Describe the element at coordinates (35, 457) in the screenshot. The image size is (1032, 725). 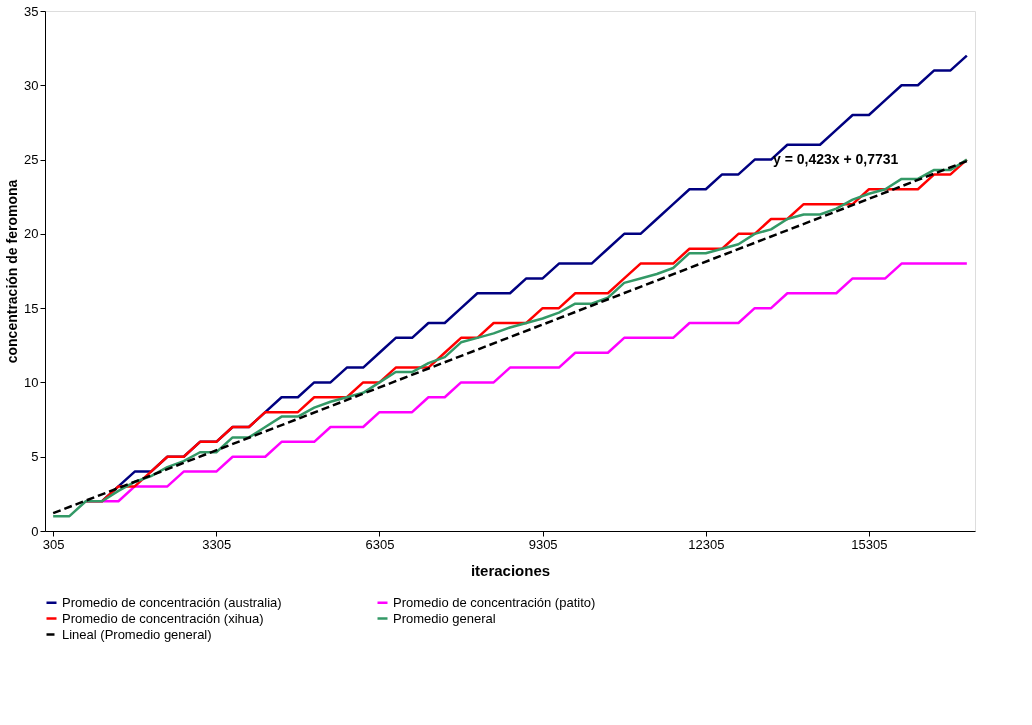
I see `y-tick-label: 5` at that location.